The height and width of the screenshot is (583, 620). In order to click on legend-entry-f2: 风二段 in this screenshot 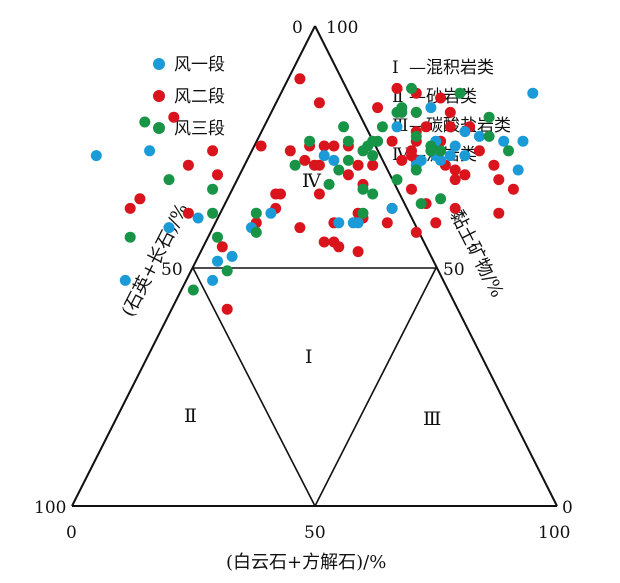, I will do `click(189, 97)`.